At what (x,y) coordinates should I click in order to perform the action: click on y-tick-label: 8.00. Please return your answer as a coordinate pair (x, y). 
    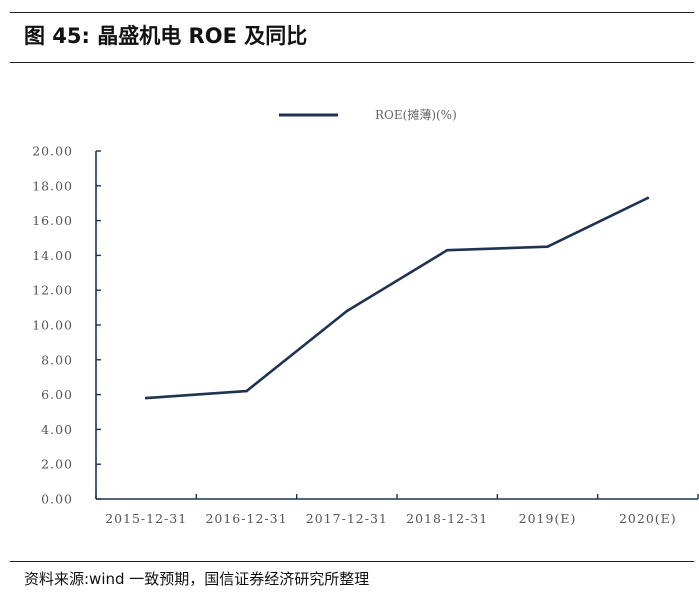
    Looking at the image, I should click on (57, 359).